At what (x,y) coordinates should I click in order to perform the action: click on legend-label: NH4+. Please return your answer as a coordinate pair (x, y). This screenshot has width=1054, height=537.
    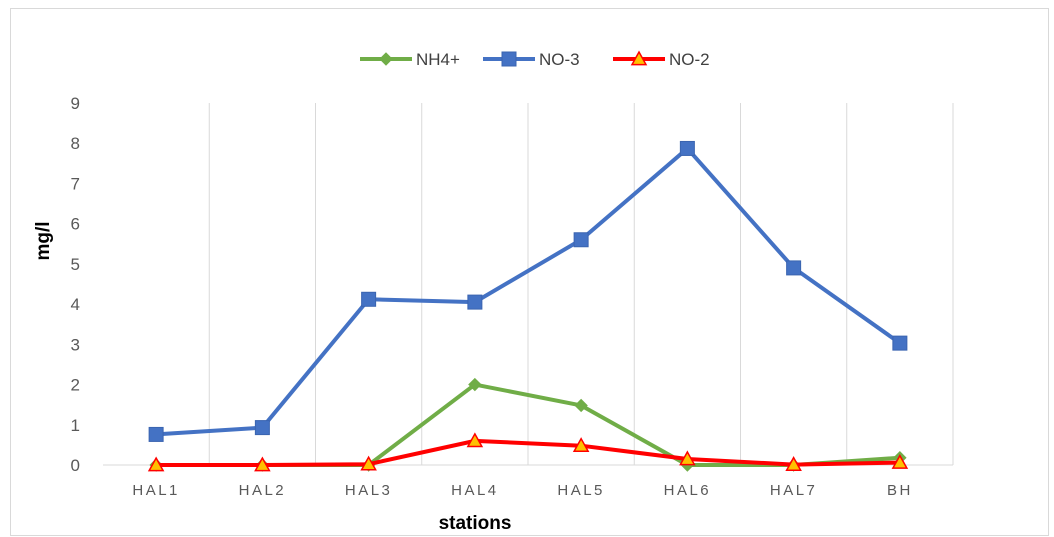
    Looking at the image, I should click on (438, 59).